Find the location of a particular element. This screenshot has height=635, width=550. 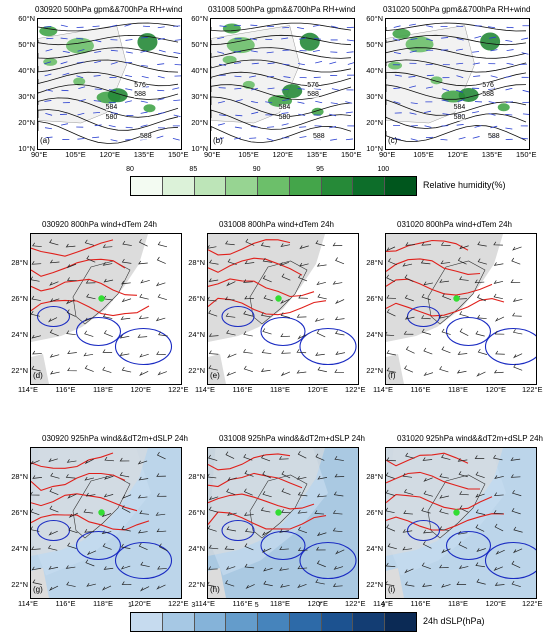

colorbar-segment is located at coordinates (369, 622).